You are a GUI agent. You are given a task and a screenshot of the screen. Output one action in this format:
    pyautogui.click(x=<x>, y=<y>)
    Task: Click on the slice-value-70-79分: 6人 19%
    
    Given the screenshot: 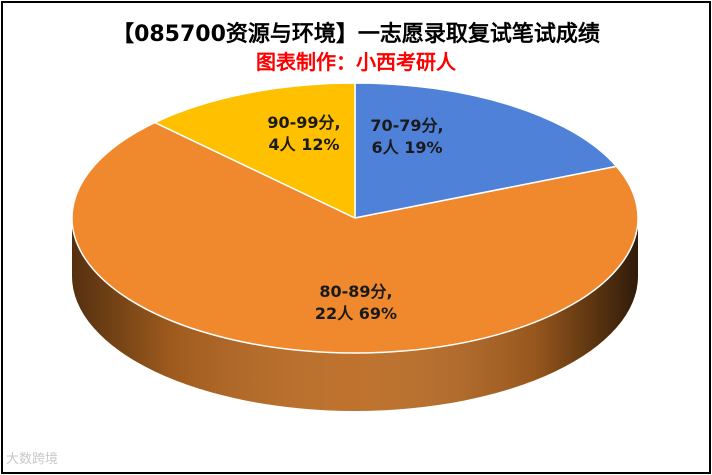 What is the action you would take?
    pyautogui.click(x=406, y=147)
    